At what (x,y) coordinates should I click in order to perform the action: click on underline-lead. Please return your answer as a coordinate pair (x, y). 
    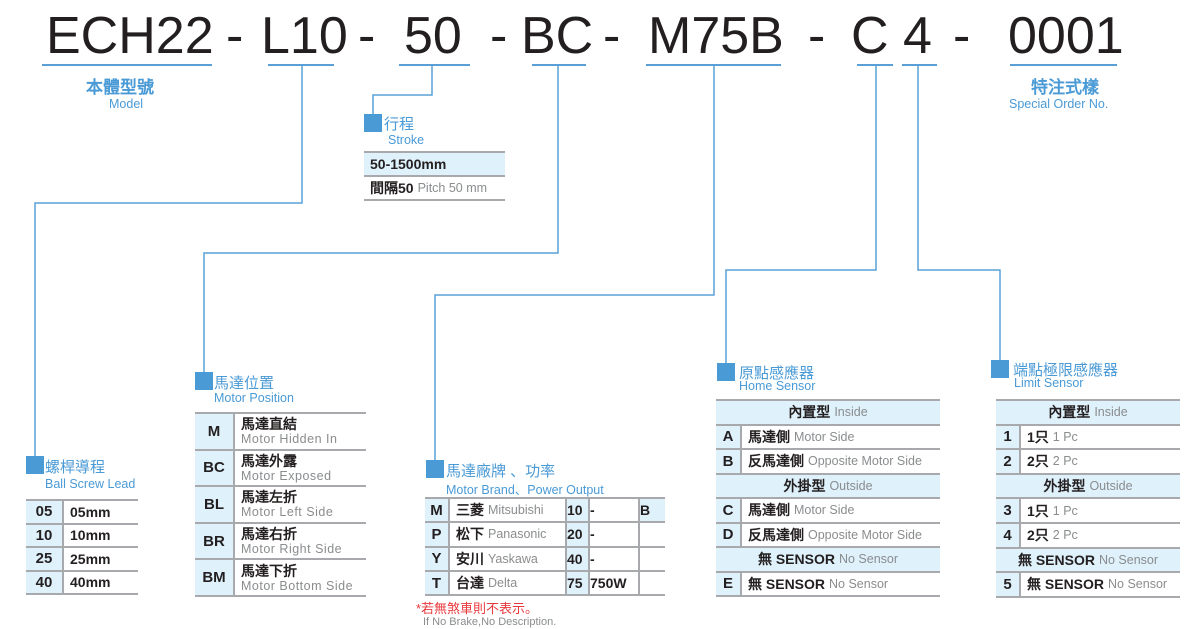
    Looking at the image, I should click on (301, 65).